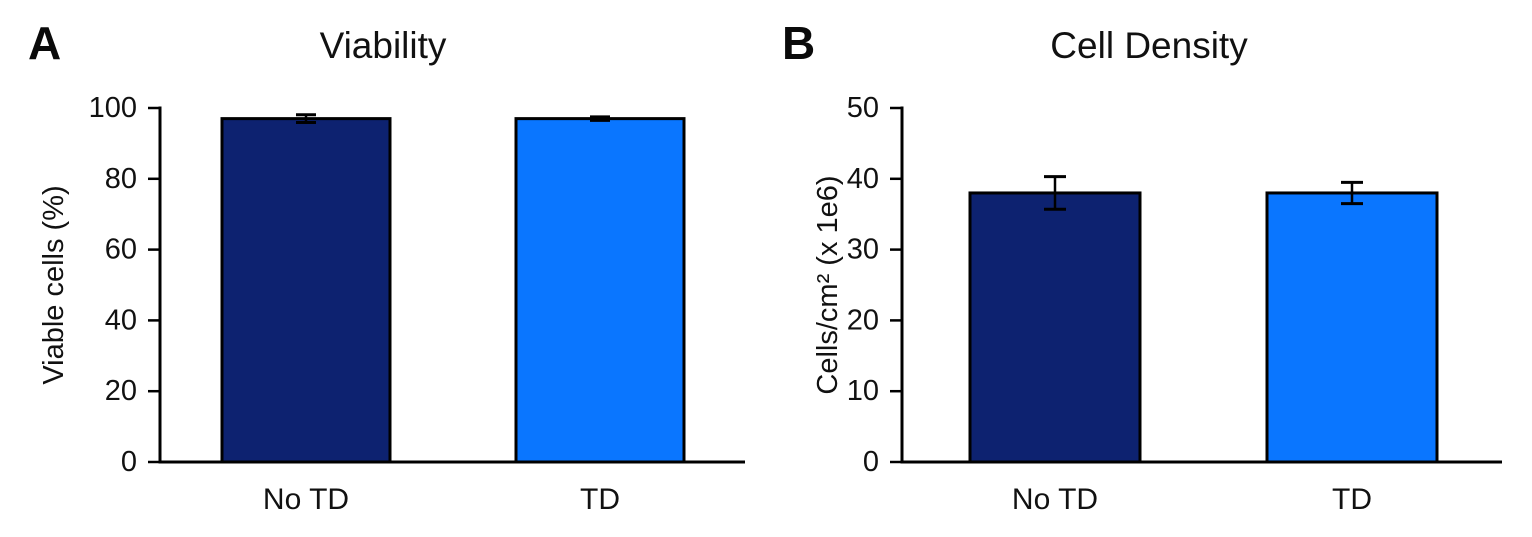 This screenshot has height=537, width=1532. I want to click on y-tick-label: 50, so click(863, 108).